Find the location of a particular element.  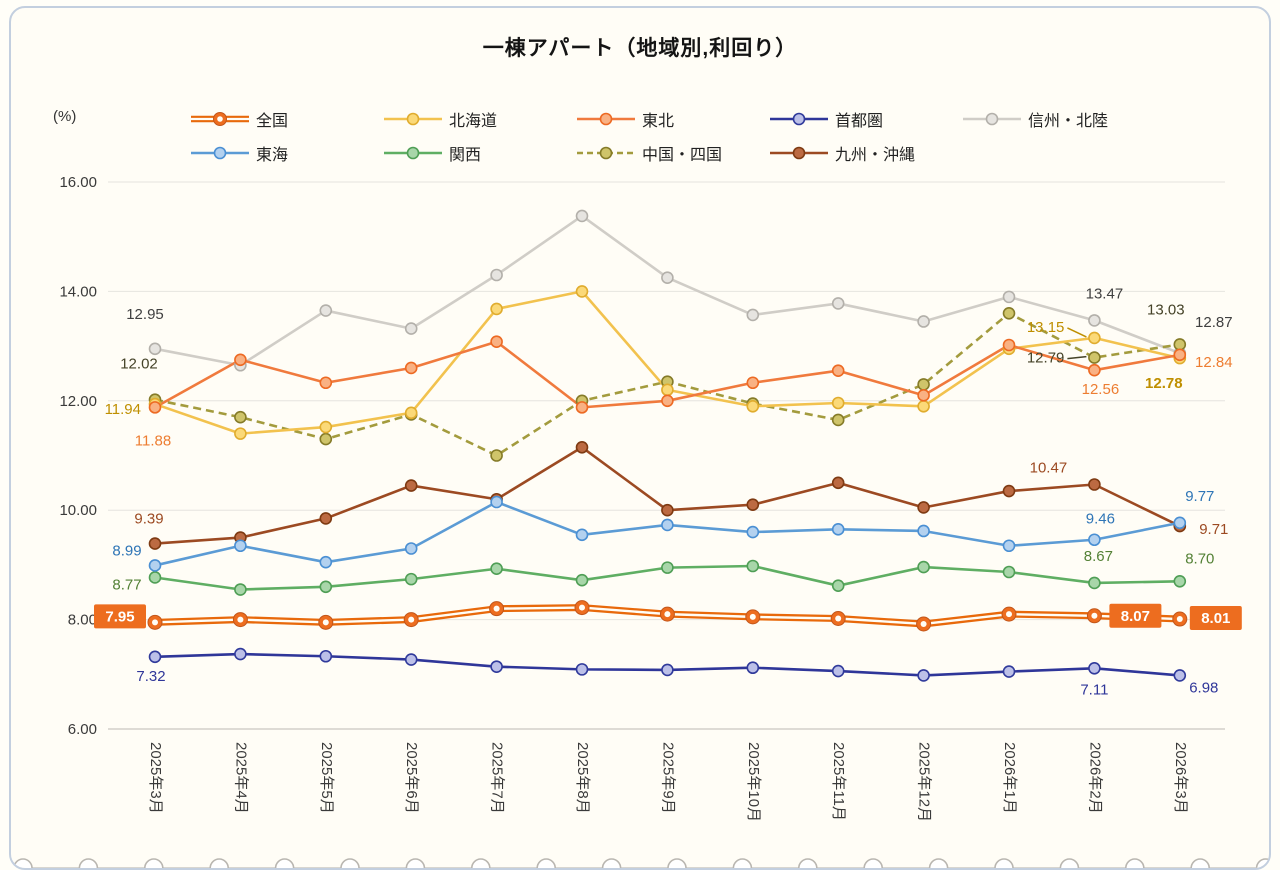

data-label: 8.70 is located at coordinates (1199, 558).